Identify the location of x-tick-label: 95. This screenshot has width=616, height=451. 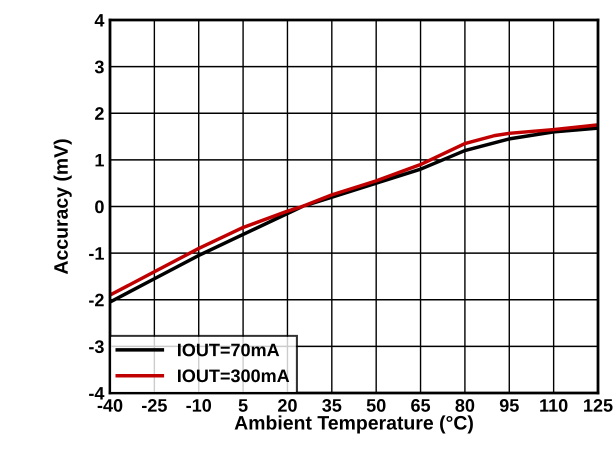
(509, 405).